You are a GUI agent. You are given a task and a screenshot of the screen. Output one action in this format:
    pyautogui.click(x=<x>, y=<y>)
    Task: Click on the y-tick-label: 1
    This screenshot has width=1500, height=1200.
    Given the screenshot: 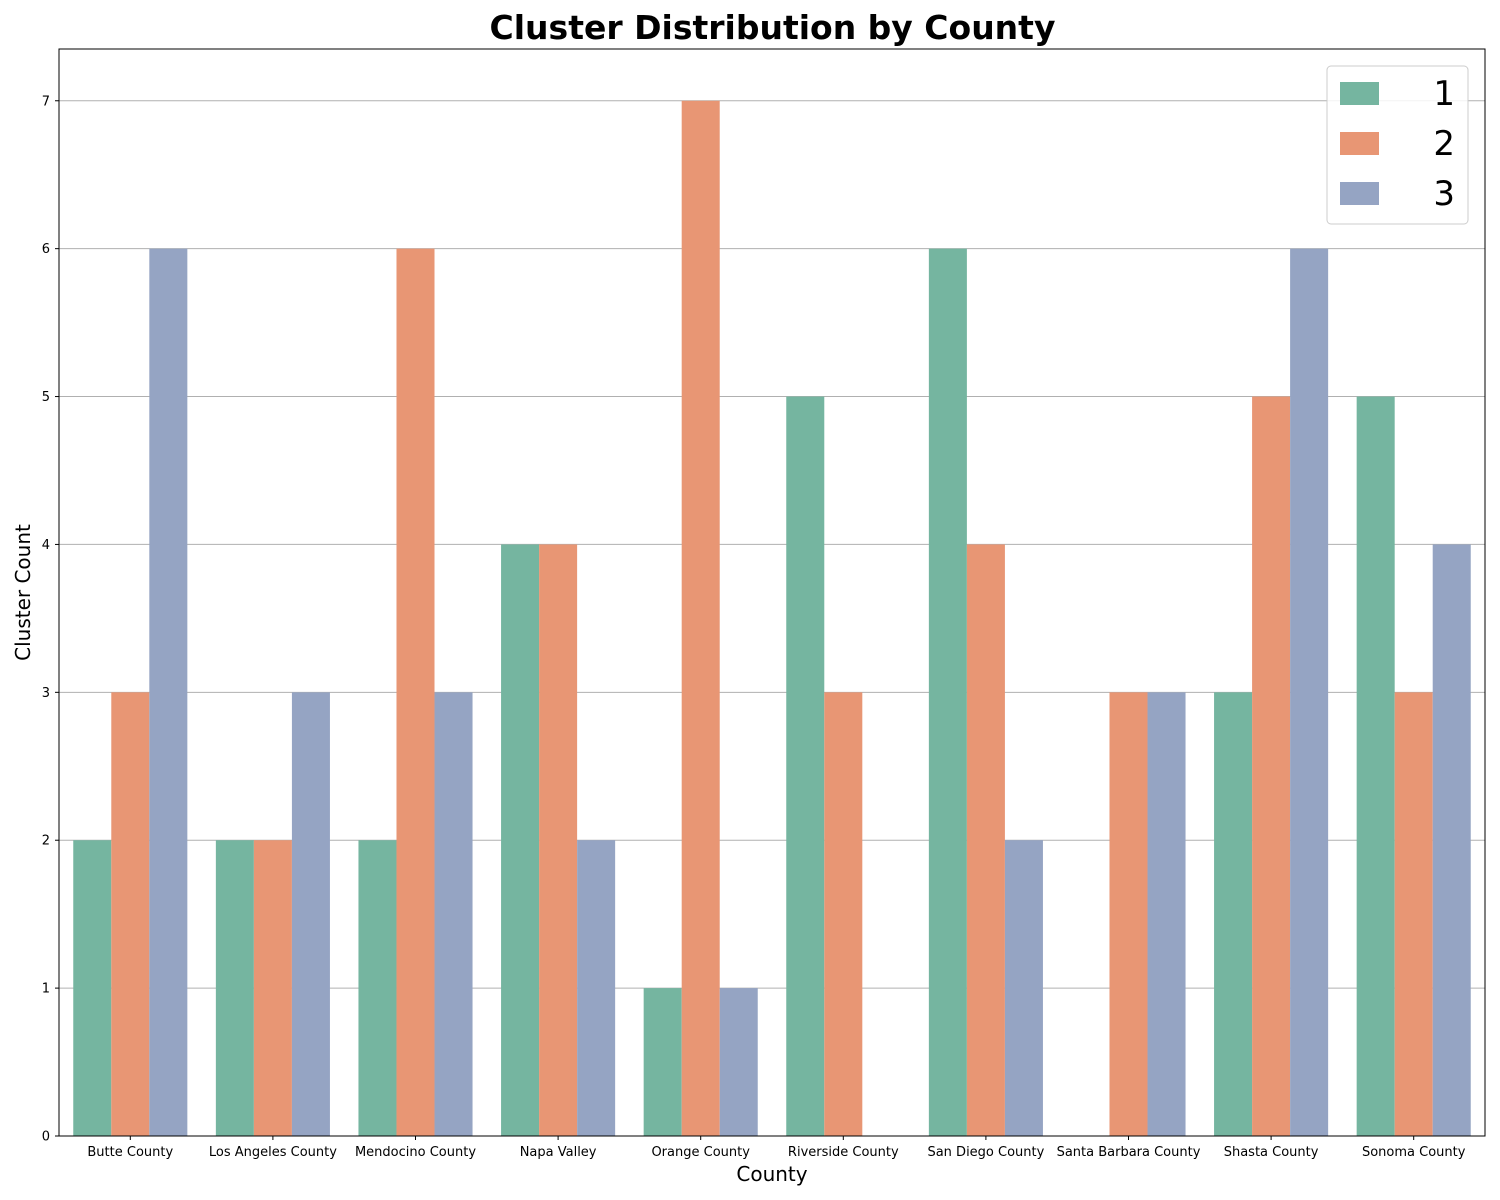 What is the action you would take?
    pyautogui.click(x=46, y=989)
    